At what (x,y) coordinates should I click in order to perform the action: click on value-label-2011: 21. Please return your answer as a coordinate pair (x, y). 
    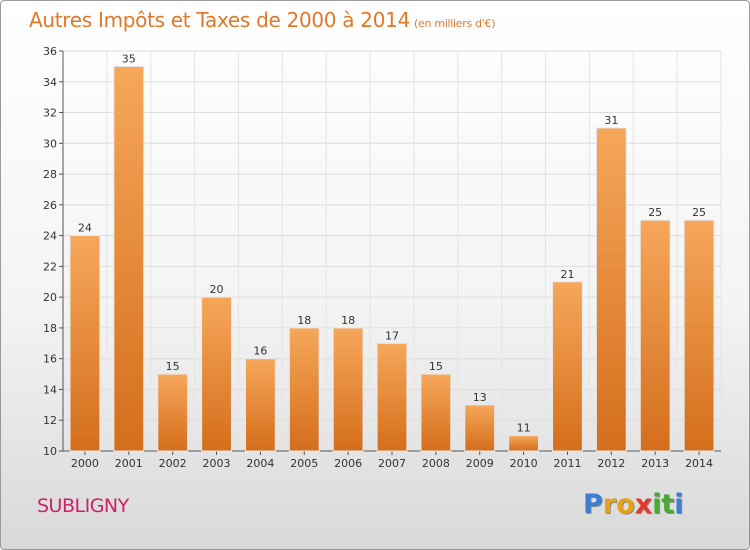
    Looking at the image, I should click on (567, 274).